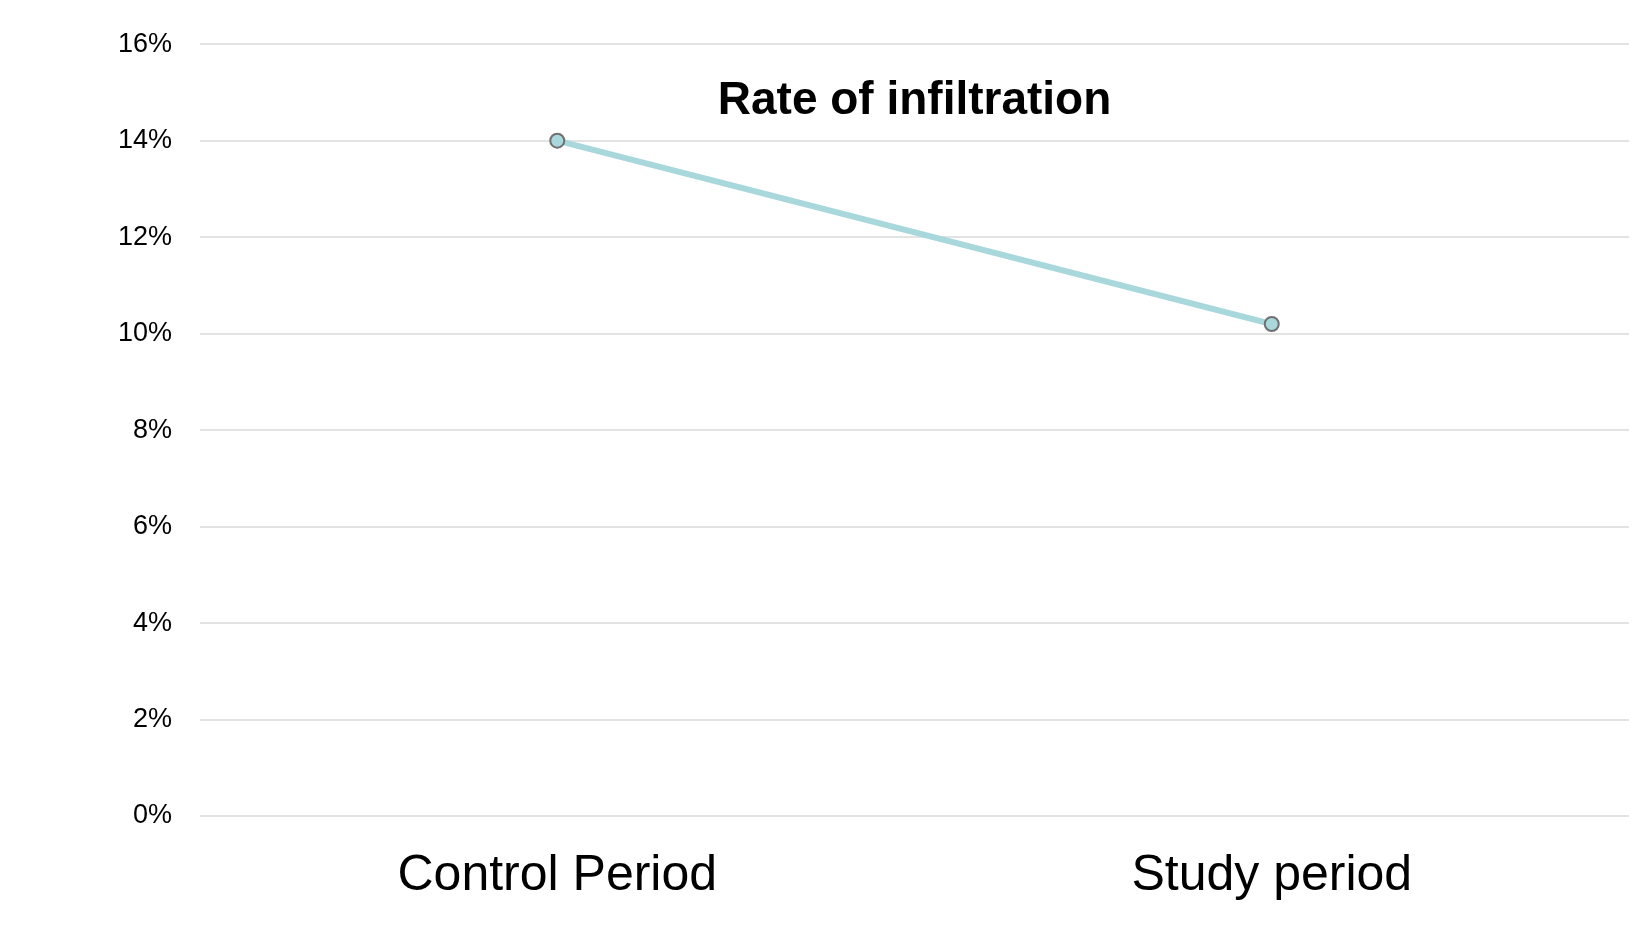 The image size is (1638, 936). What do you see at coordinates (153, 814) in the screenshot?
I see `y-tick-label: 0%` at bounding box center [153, 814].